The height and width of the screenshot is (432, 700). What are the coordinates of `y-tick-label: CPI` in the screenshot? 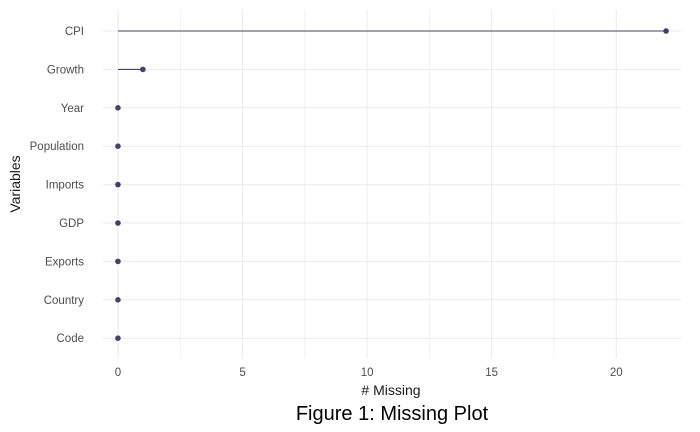 It's located at (74, 32).